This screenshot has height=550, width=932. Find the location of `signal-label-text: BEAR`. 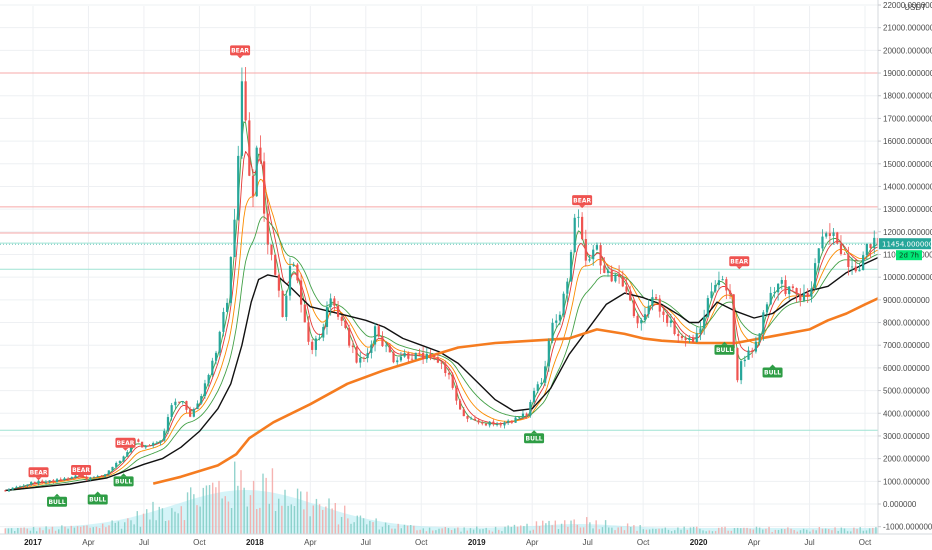

signal-label-text: BEAR is located at coordinates (81, 470).